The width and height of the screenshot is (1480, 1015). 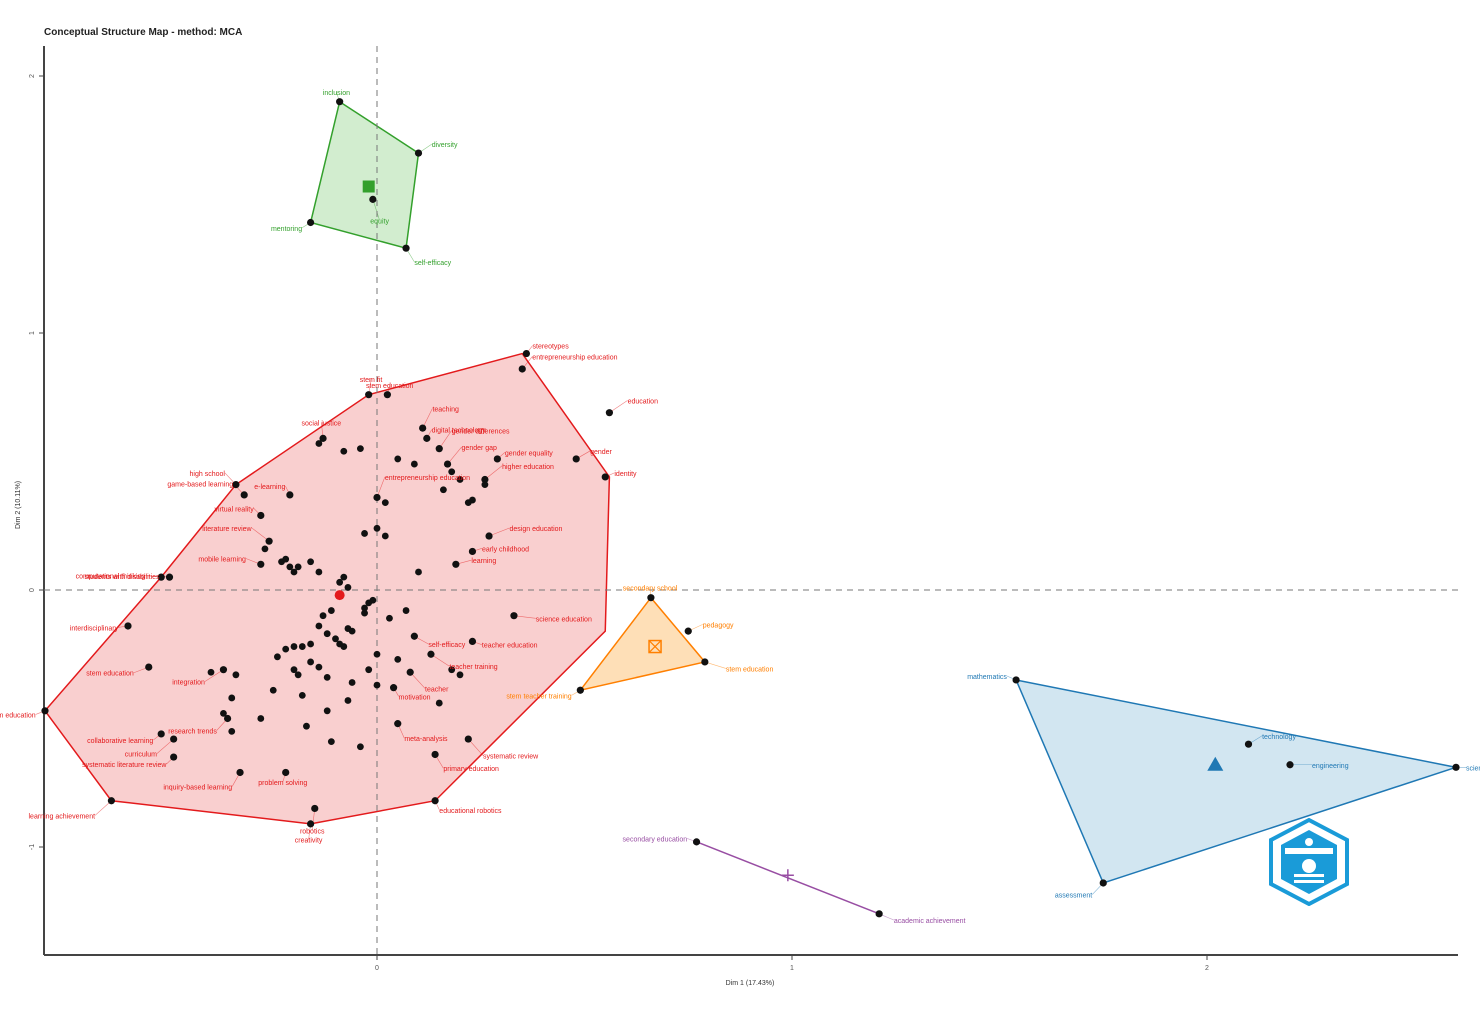 I want to click on point-label: stem fit, so click(x=371, y=380).